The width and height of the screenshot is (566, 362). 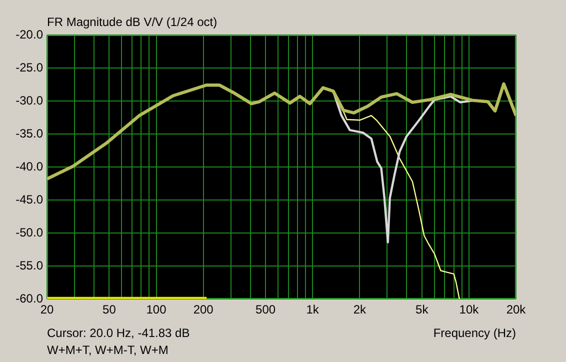 I want to click on x-tick-label: 500, so click(x=266, y=309).